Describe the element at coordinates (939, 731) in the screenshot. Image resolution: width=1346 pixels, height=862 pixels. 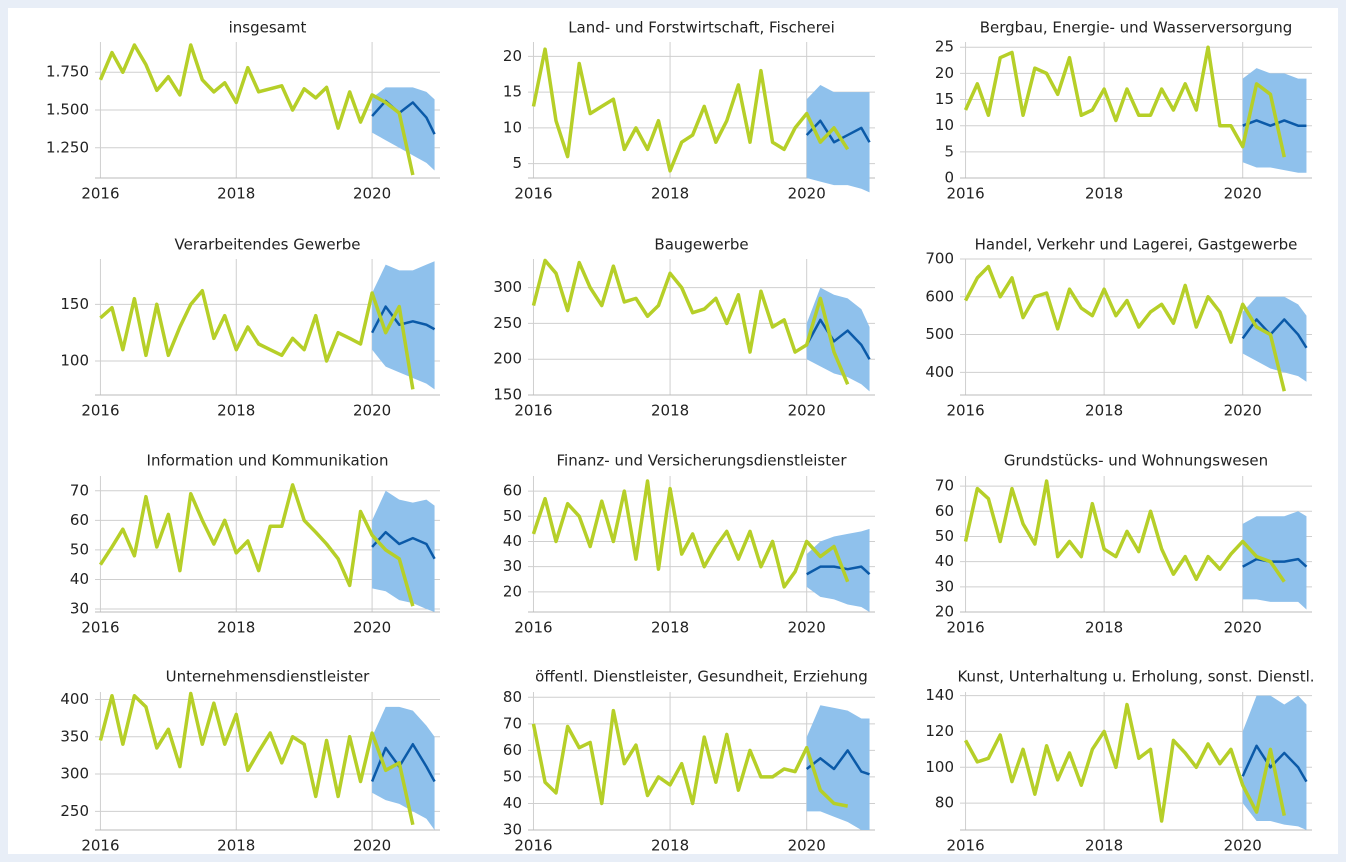
I see `y-tick-label: 120` at that location.